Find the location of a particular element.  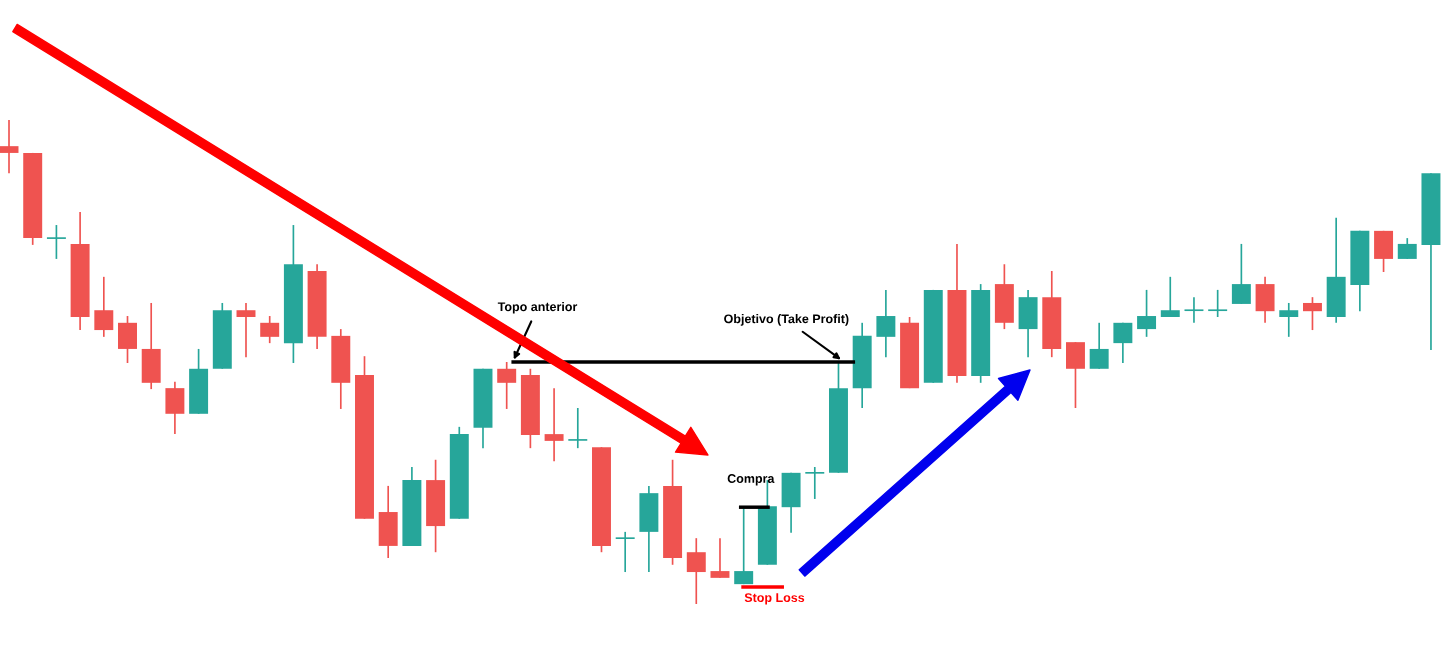

annotation: Objetivo (Take Profit) is located at coordinates (786, 320).